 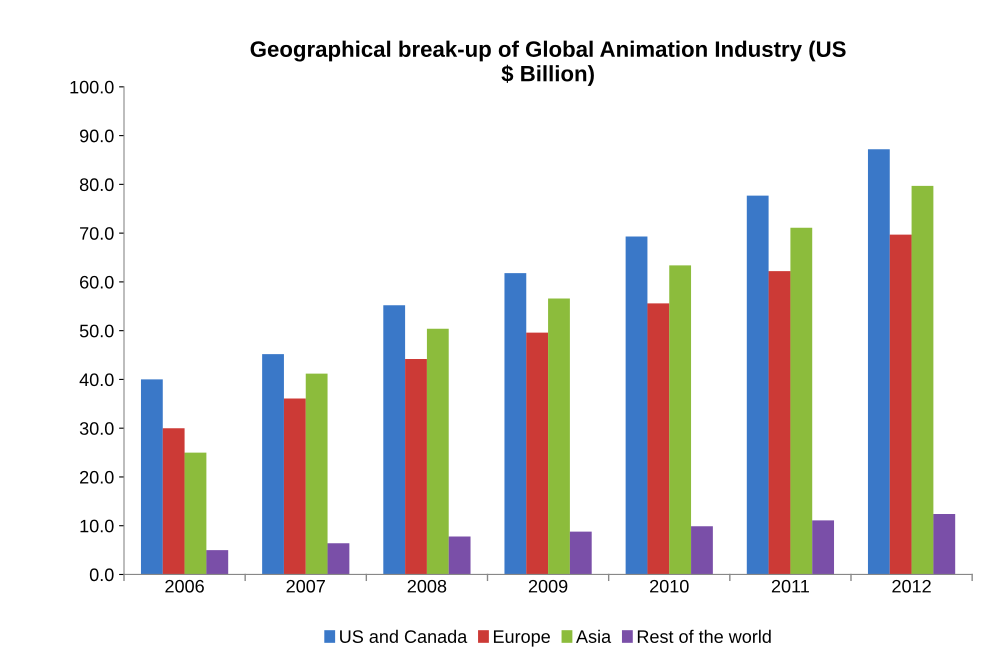 What do you see at coordinates (704, 637) in the screenshot?
I see `legend-label: Rest of the world` at bounding box center [704, 637].